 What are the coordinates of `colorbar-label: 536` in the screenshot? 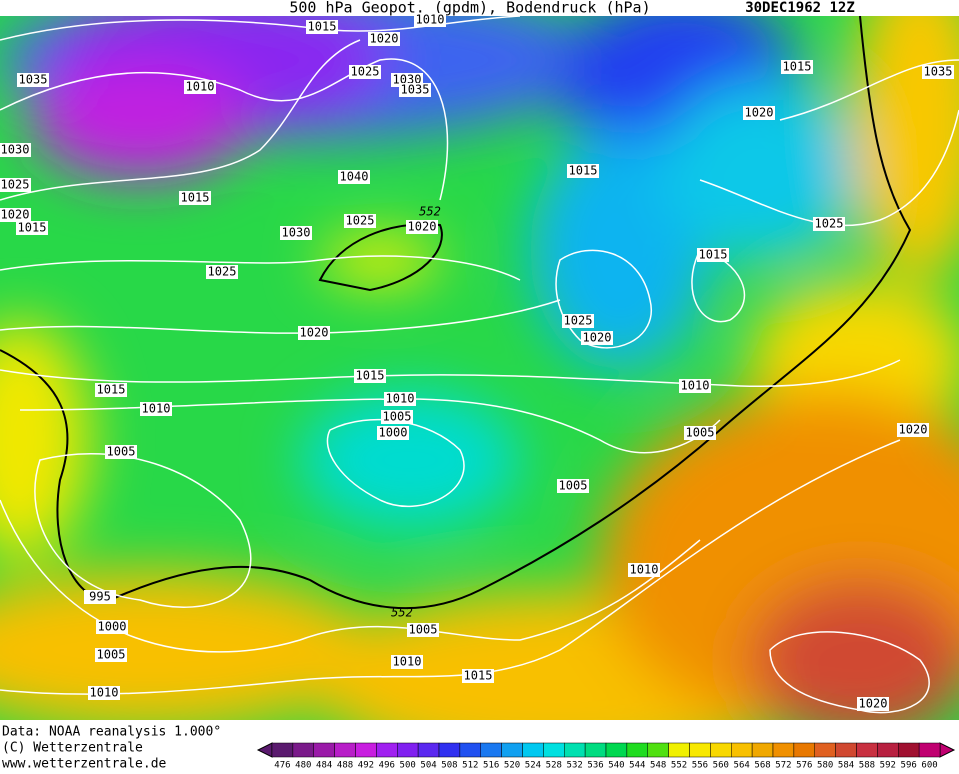 It's located at (595, 766).